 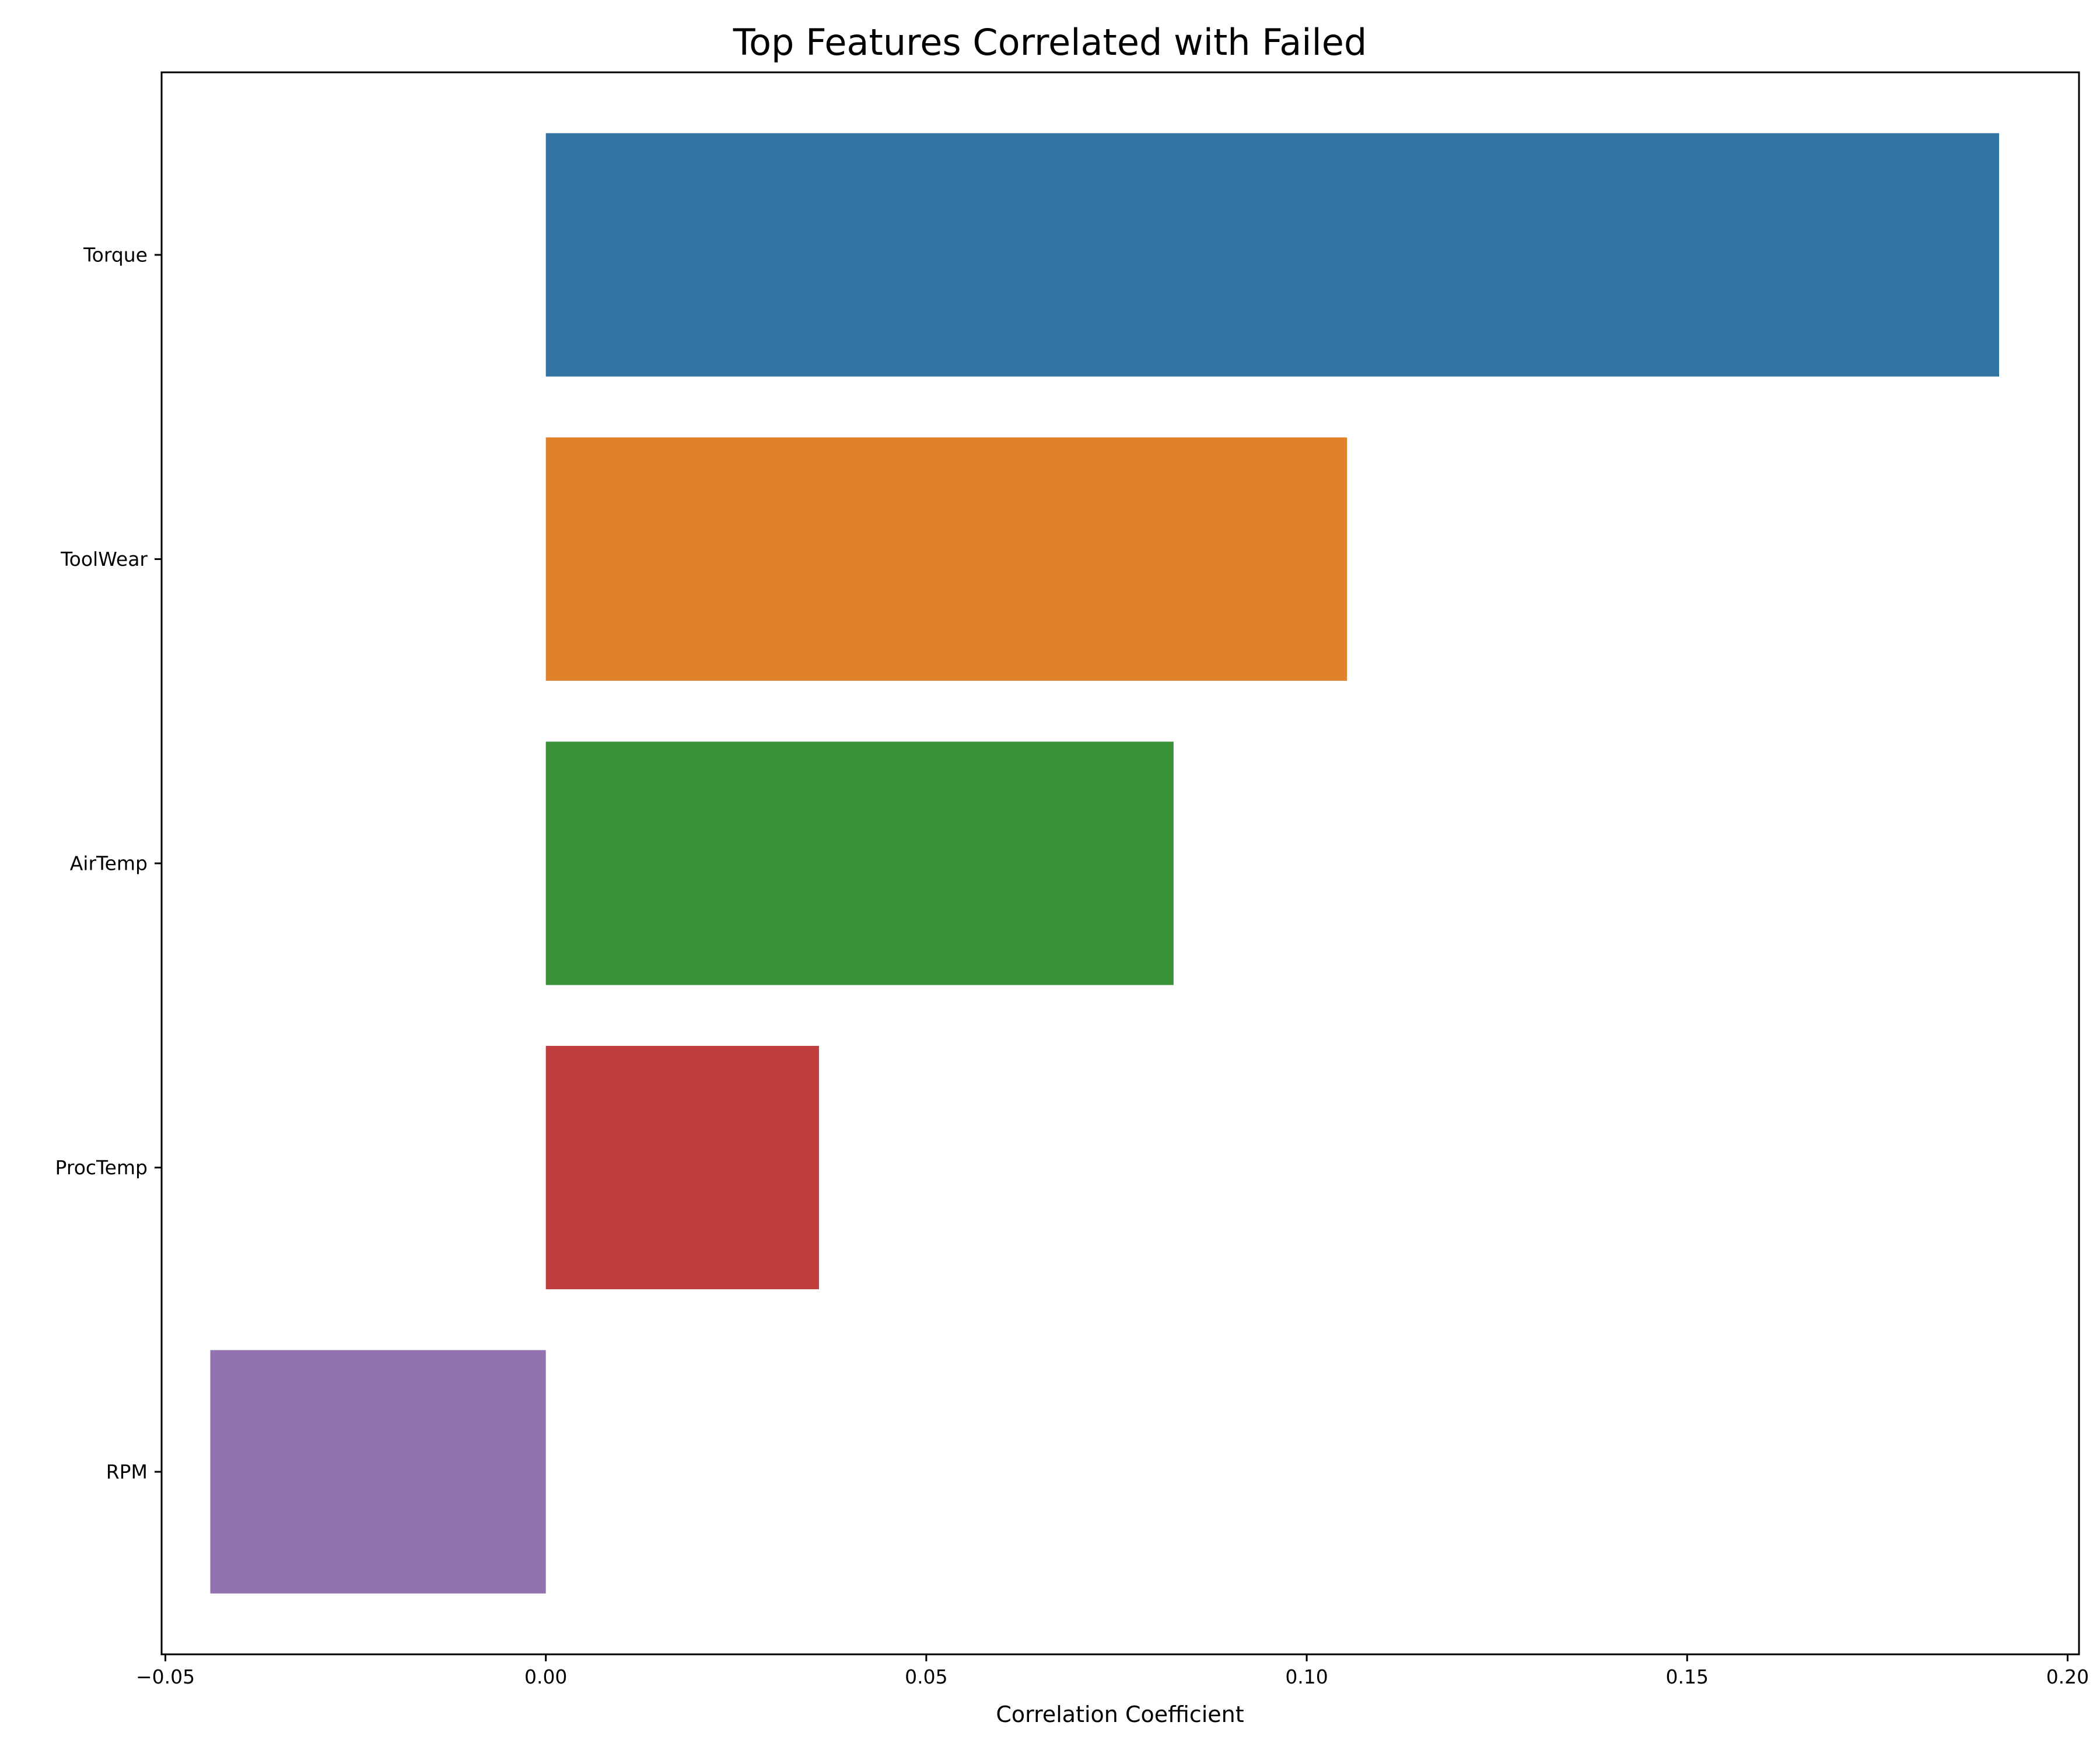 I want to click on x-tick-label: 0.00, so click(x=545, y=1676).